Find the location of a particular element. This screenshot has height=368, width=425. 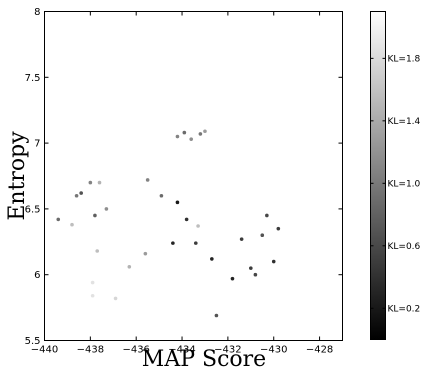

x-tick-label: −440 is located at coordinates (44, 350).